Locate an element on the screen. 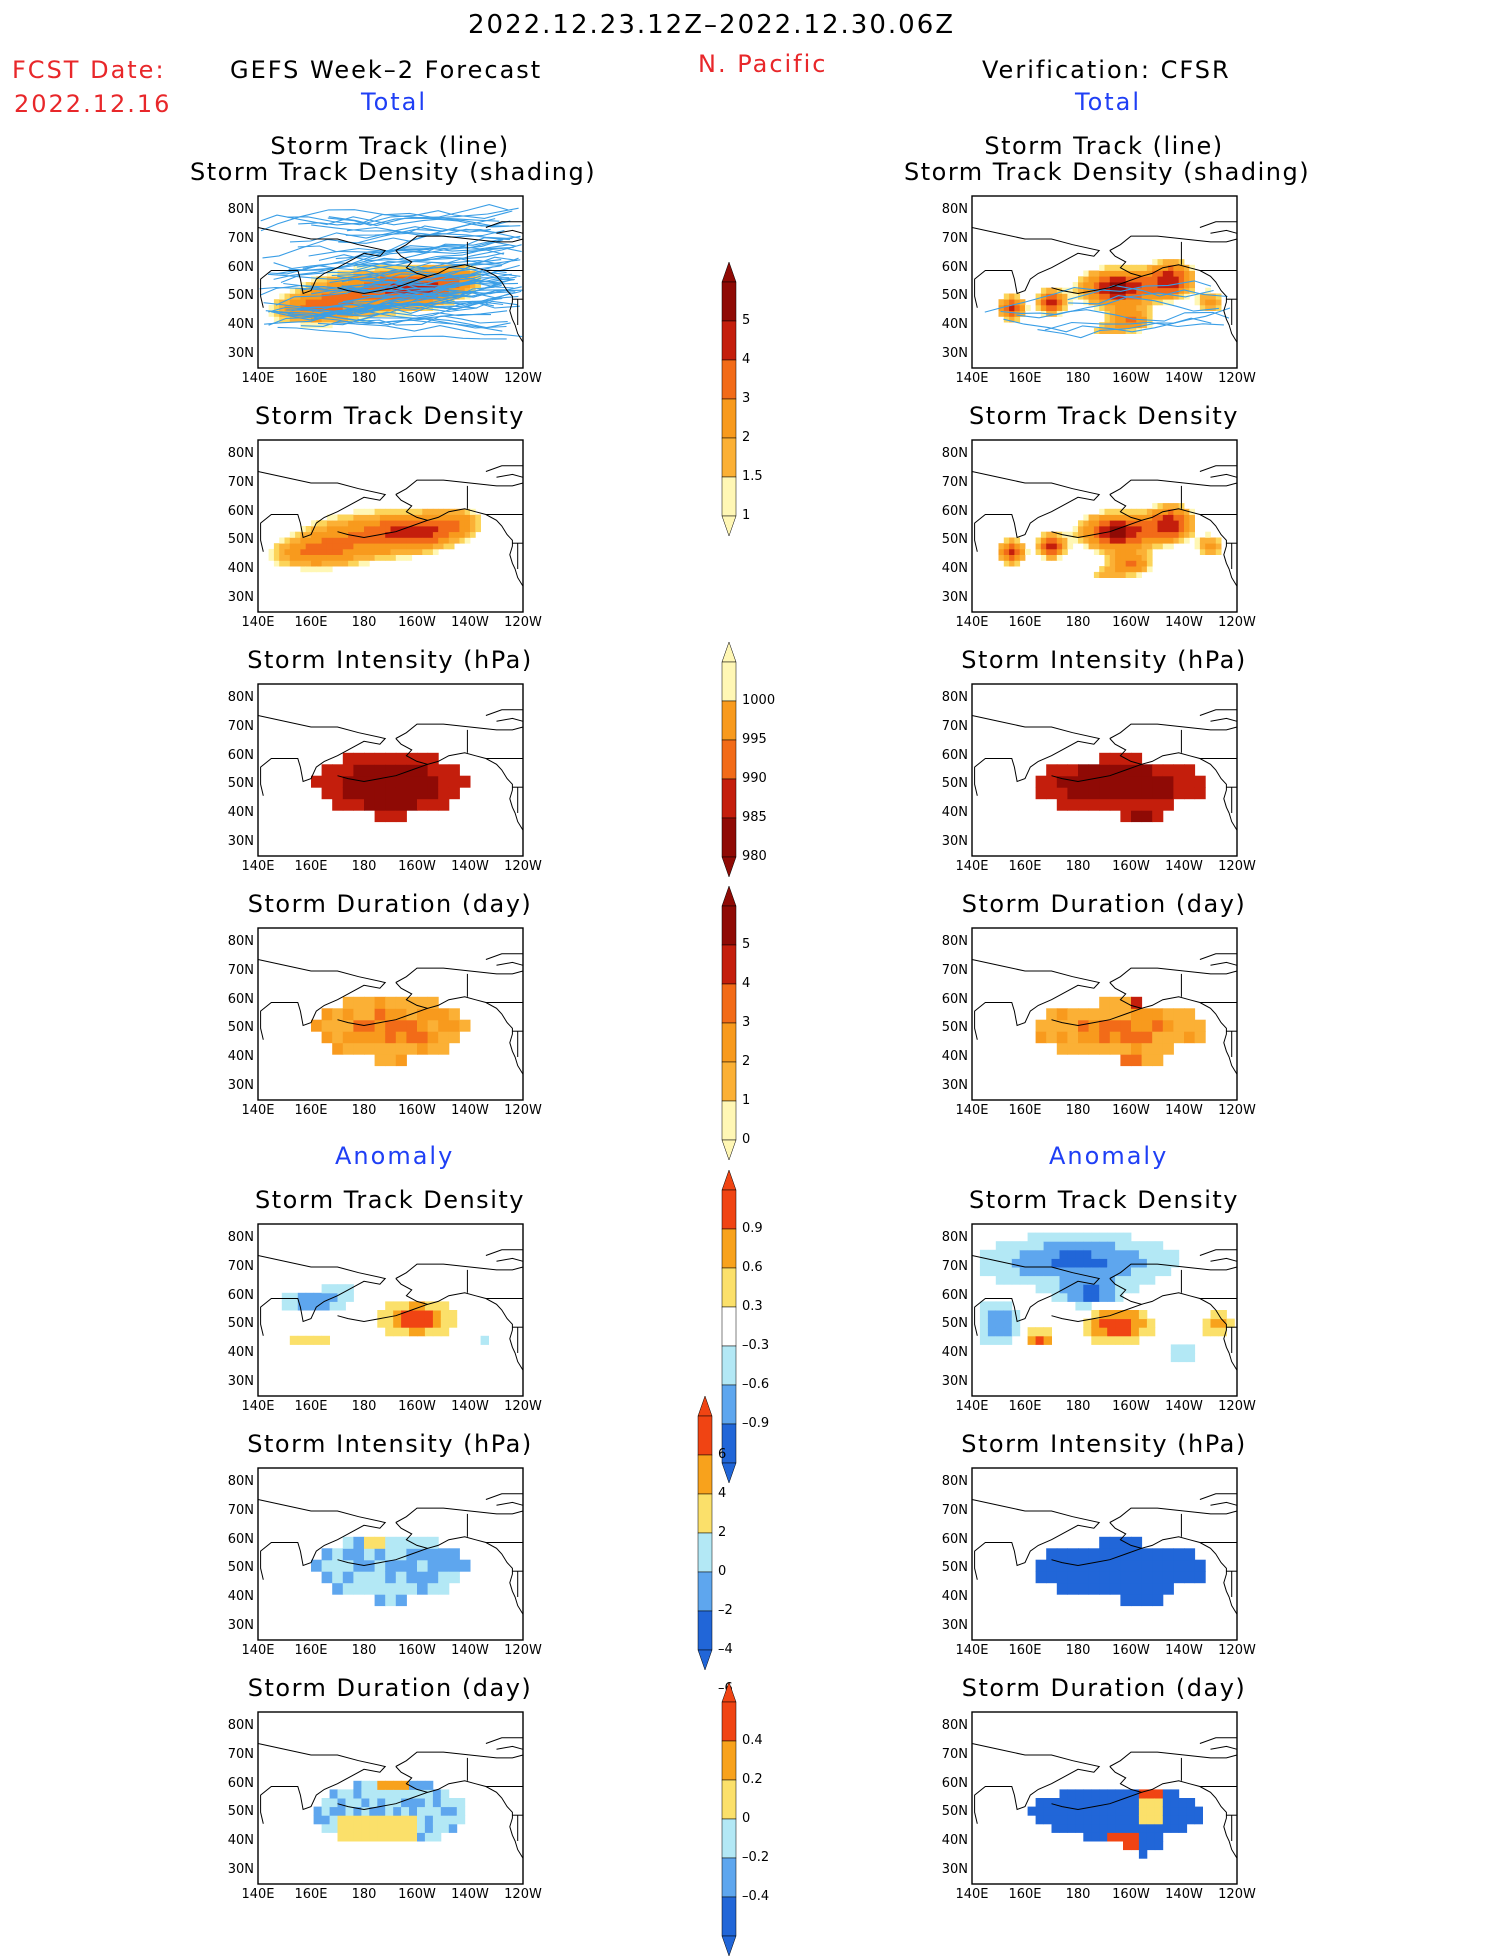 The height and width of the screenshot is (1956, 1487). lat-tick-label: 30N is located at coordinates (954, 1625).